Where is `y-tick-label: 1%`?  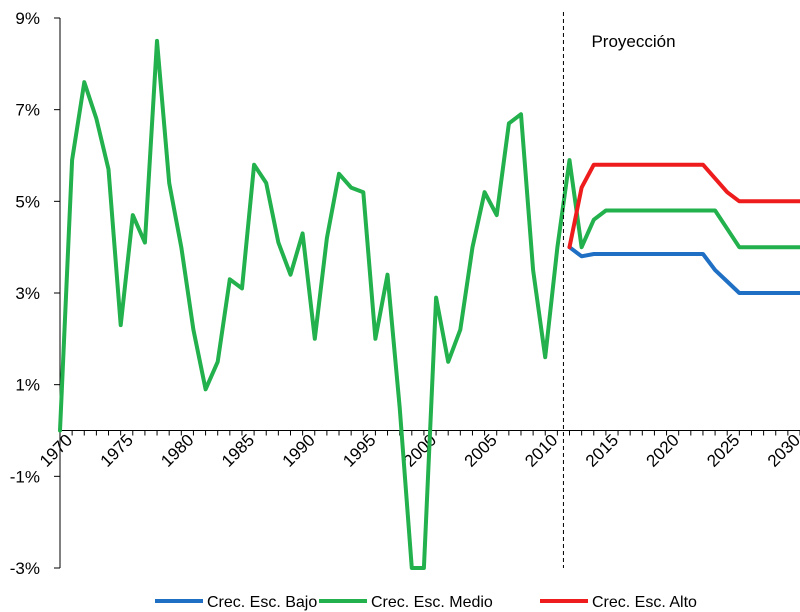
y-tick-label: 1% is located at coordinates (27, 385).